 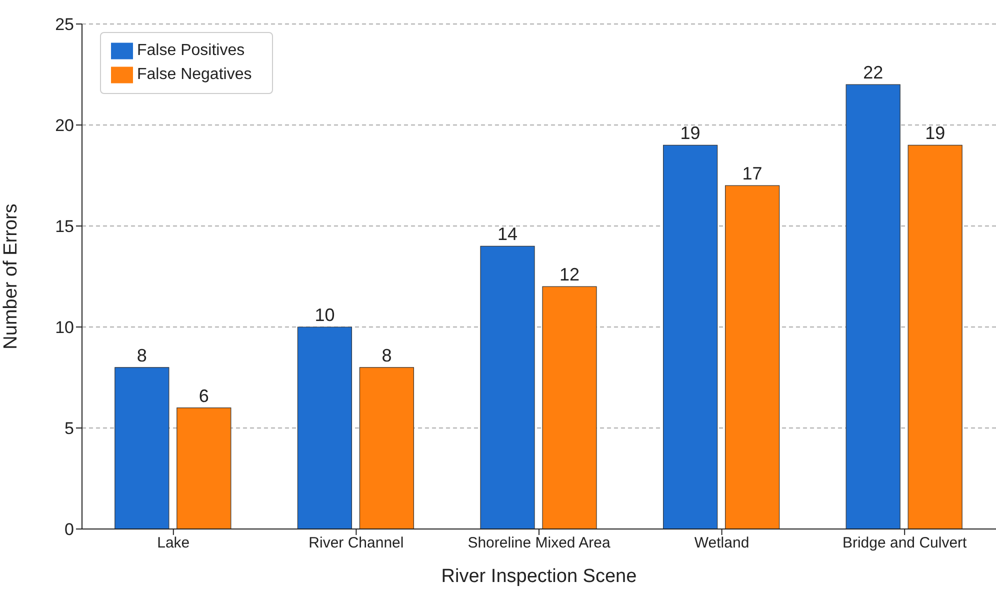 I want to click on y-tick-label: 20, so click(x=64, y=126).